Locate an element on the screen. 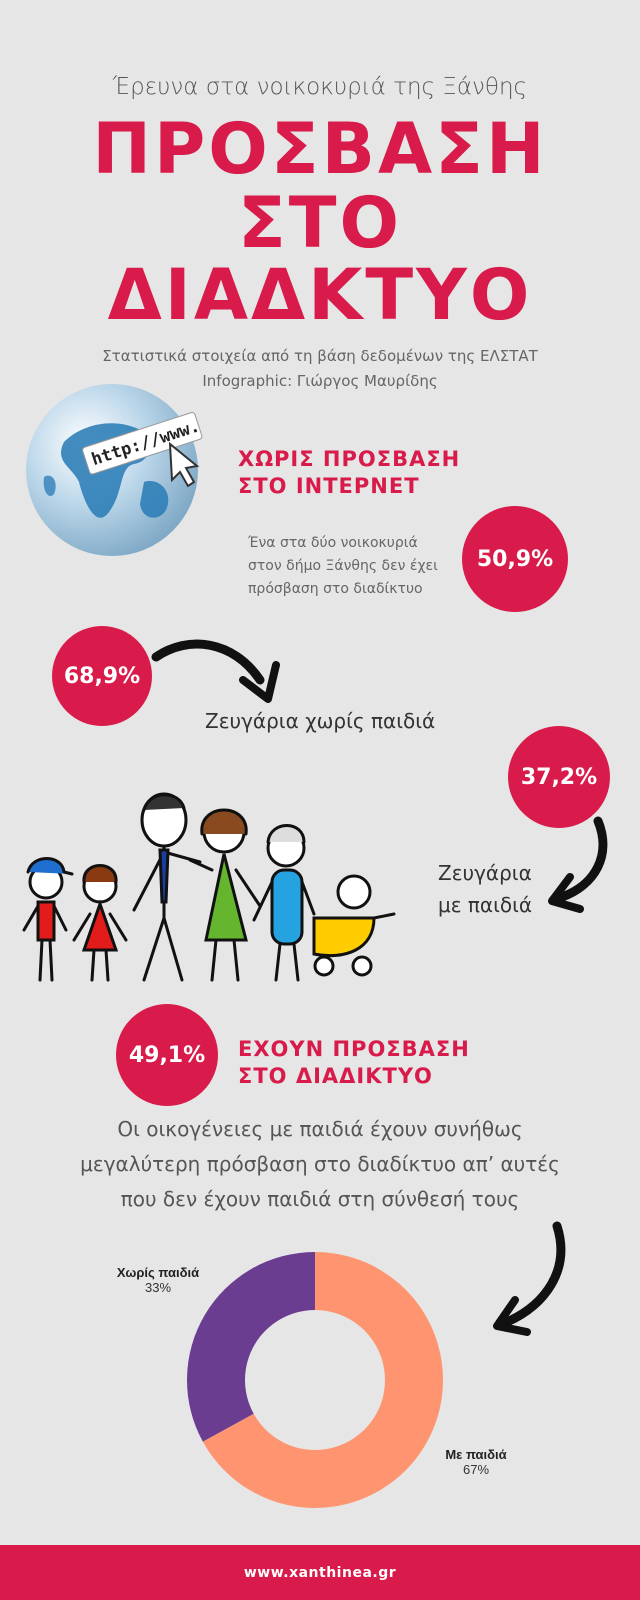 Image resolution: width=640 pixels, height=1600 pixels. donut-chart is located at coordinates (315, 1380).